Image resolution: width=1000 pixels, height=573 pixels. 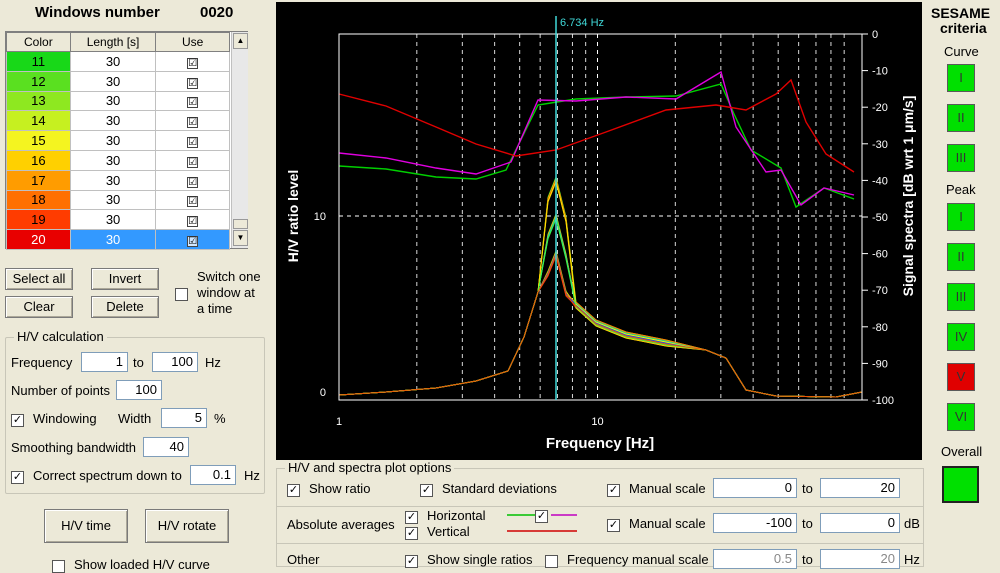 I want to click on window-color-cell: 12, so click(x=38, y=81).